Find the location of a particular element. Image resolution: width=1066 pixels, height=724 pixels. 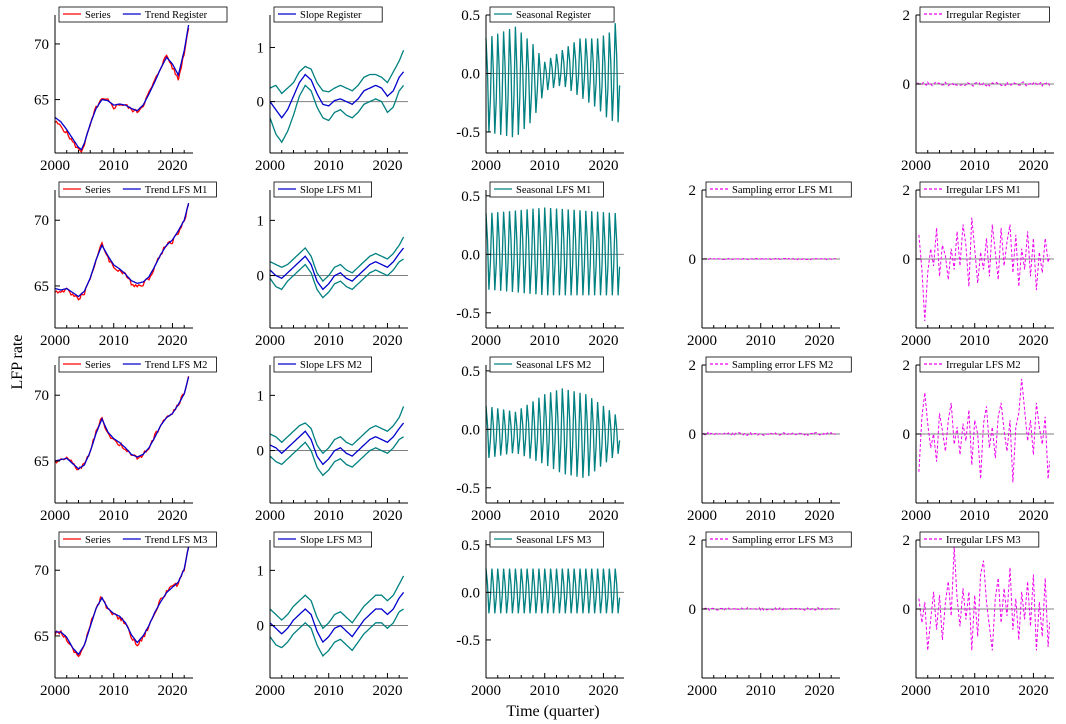

legend-label: Trend Register is located at coordinates (176, 15).